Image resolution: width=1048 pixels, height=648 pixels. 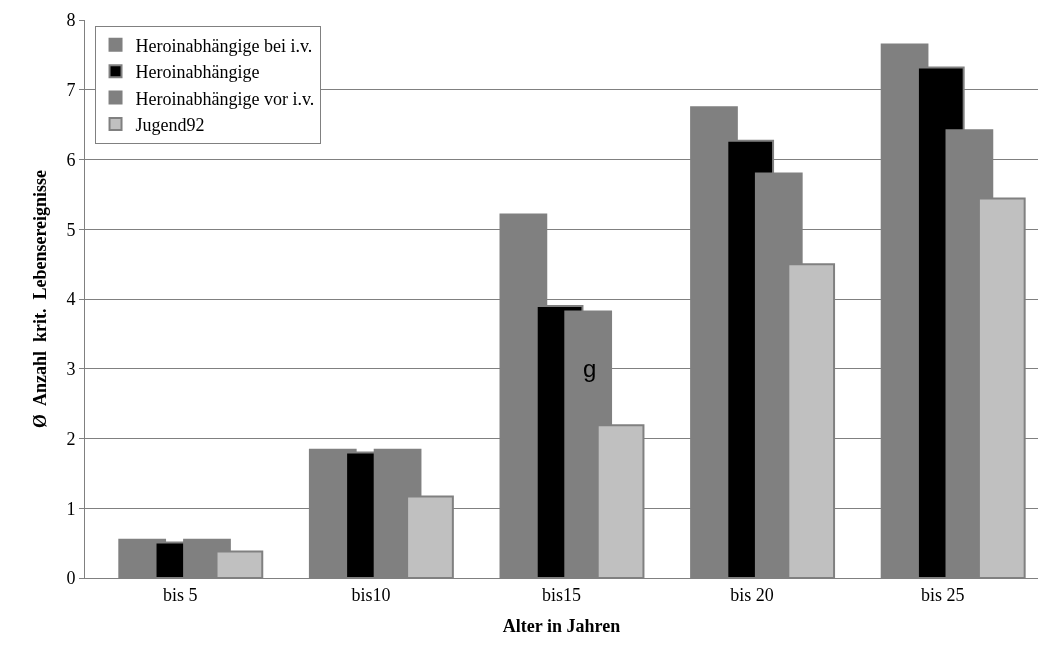 I want to click on y-tick-label: 1, so click(x=71, y=508).